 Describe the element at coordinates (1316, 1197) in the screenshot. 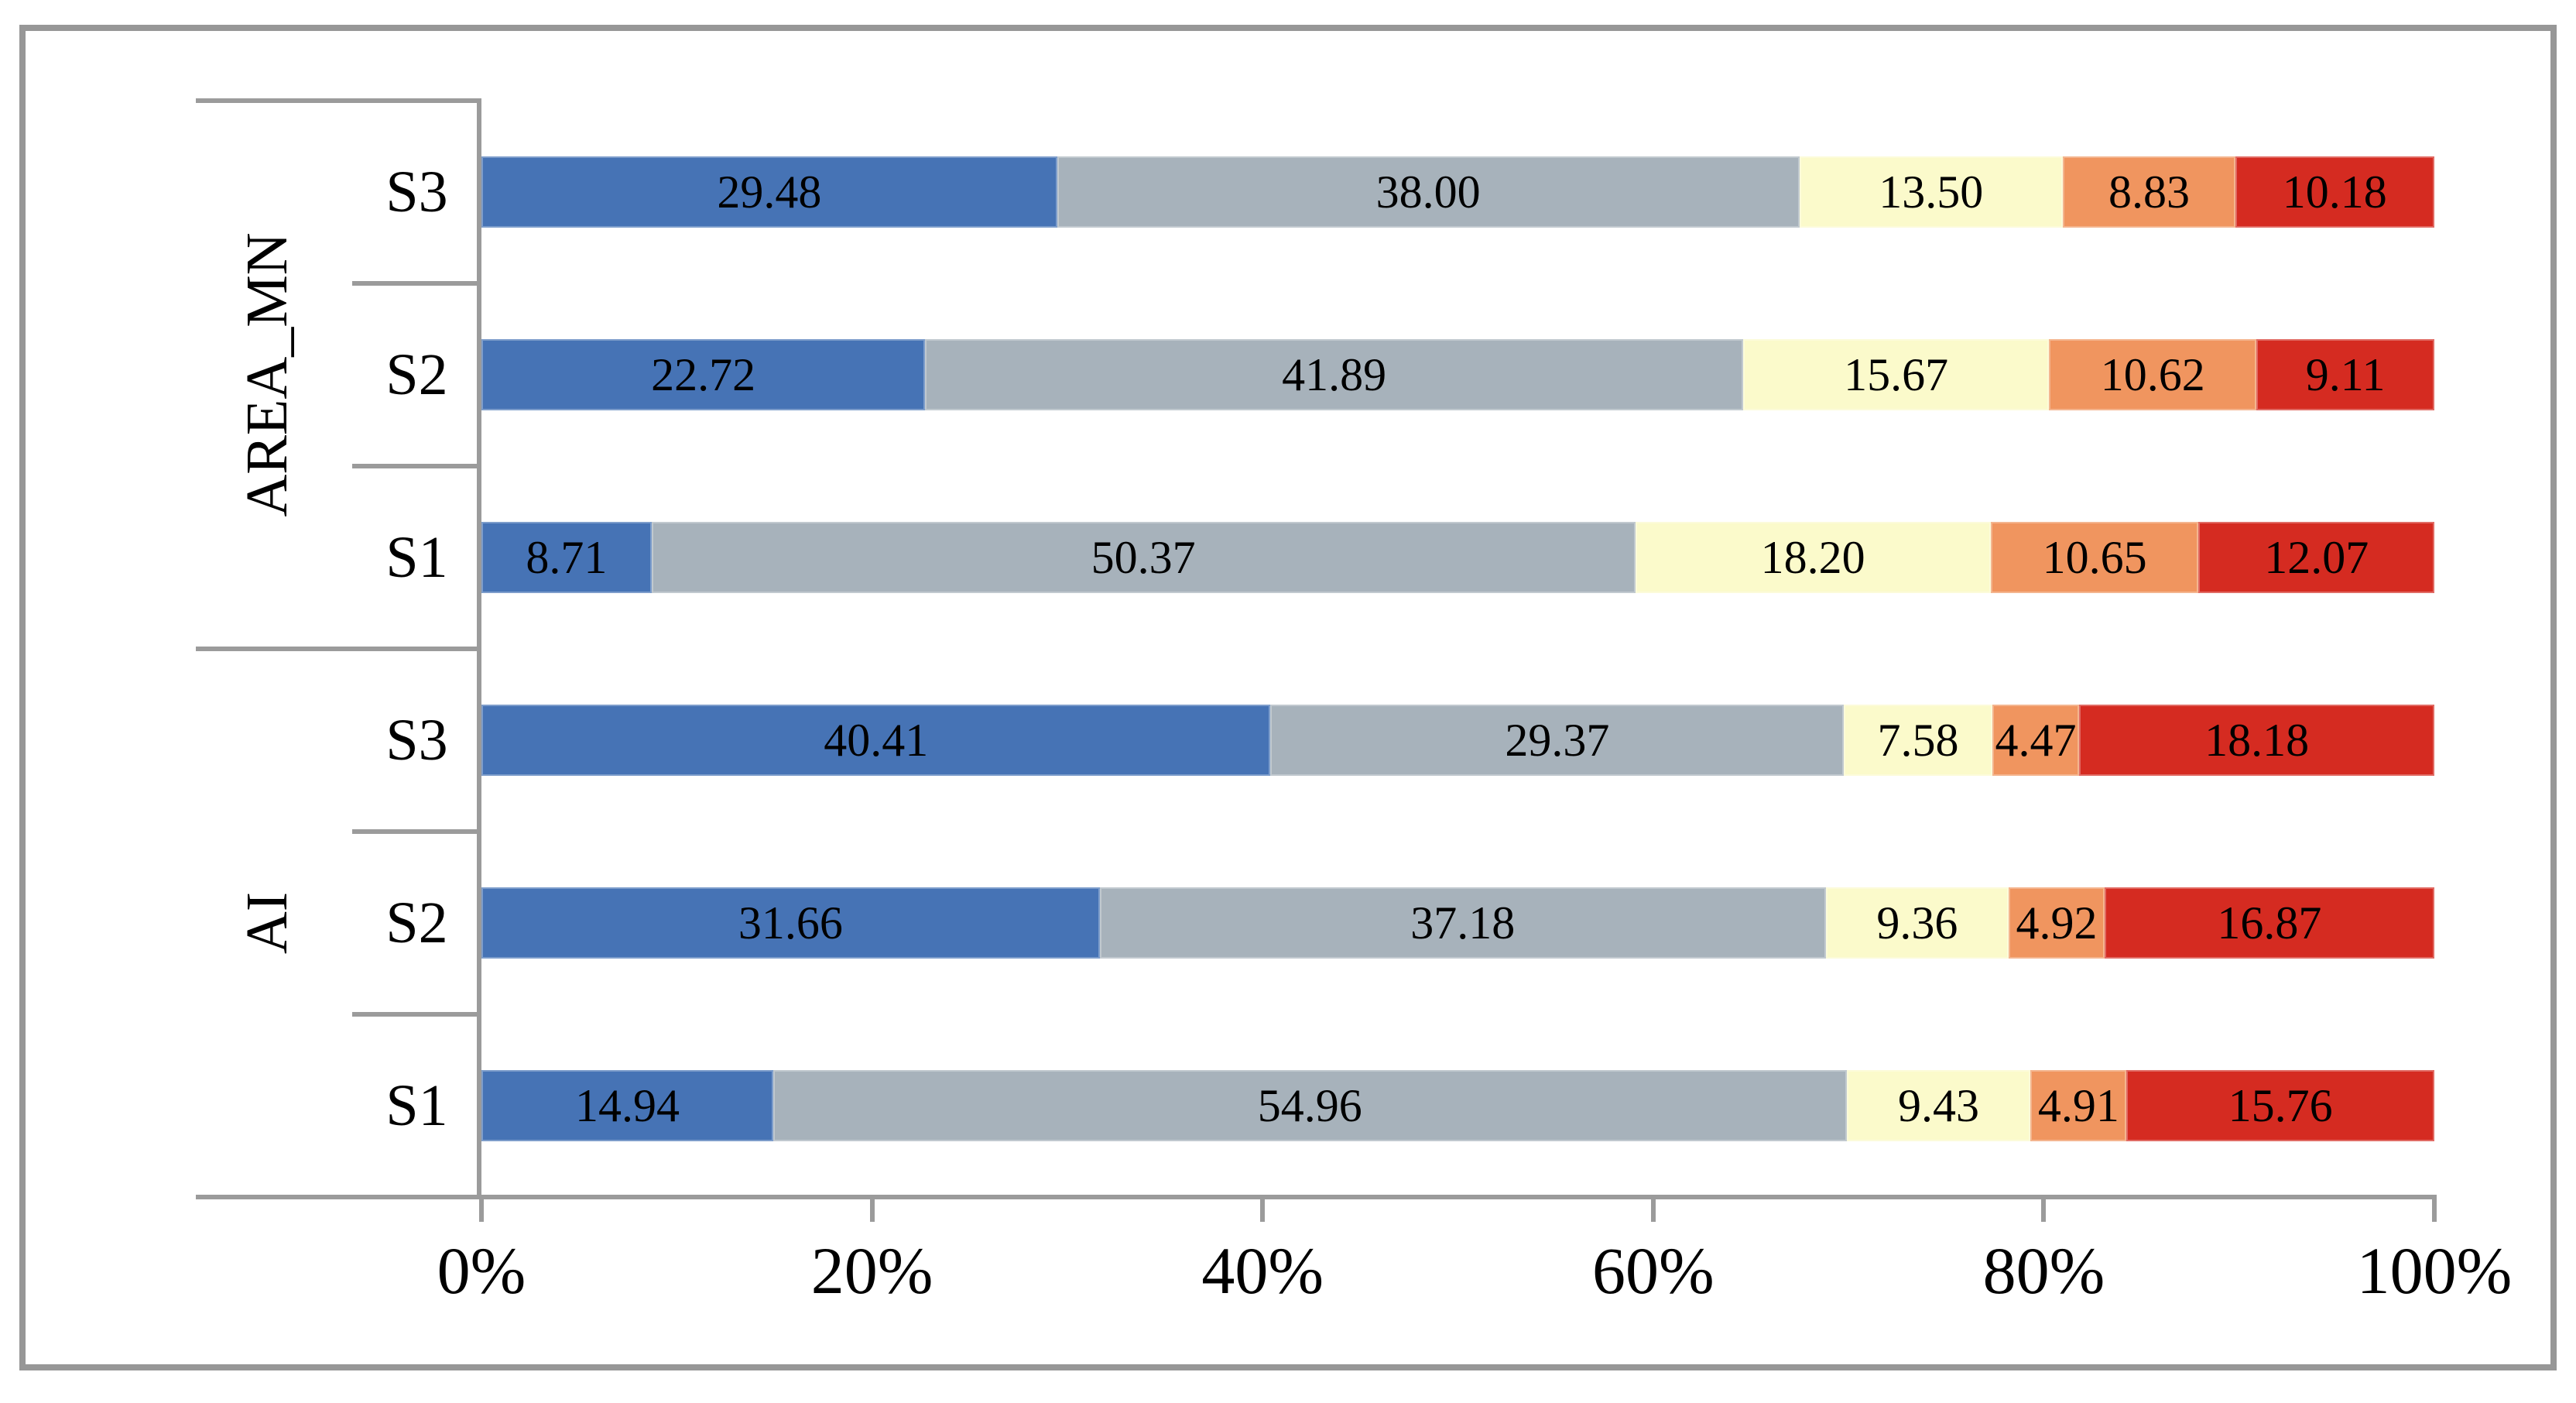

I see `x-axis-line` at that location.